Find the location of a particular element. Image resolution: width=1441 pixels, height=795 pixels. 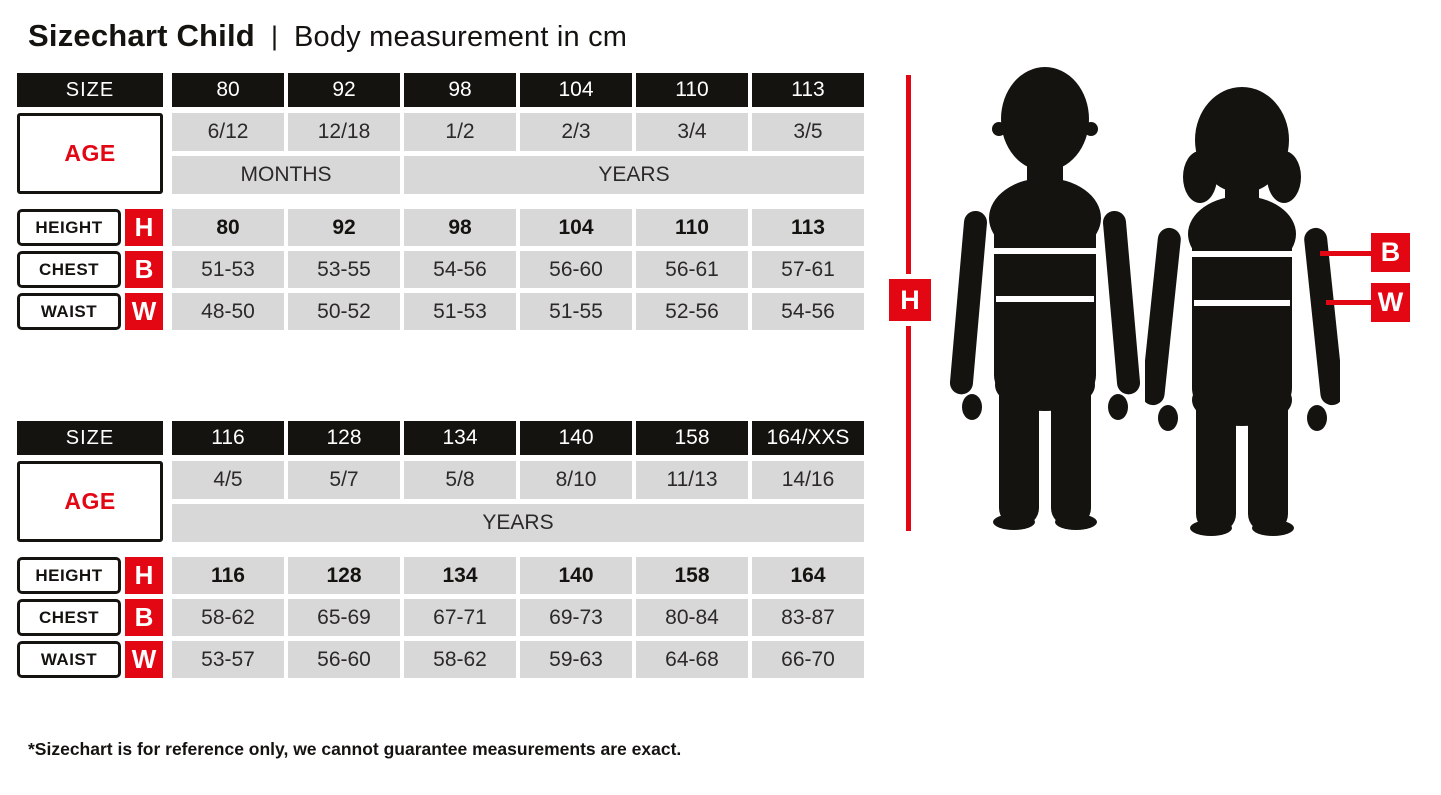

waist-cell: 66-70 is located at coordinates (808, 659).